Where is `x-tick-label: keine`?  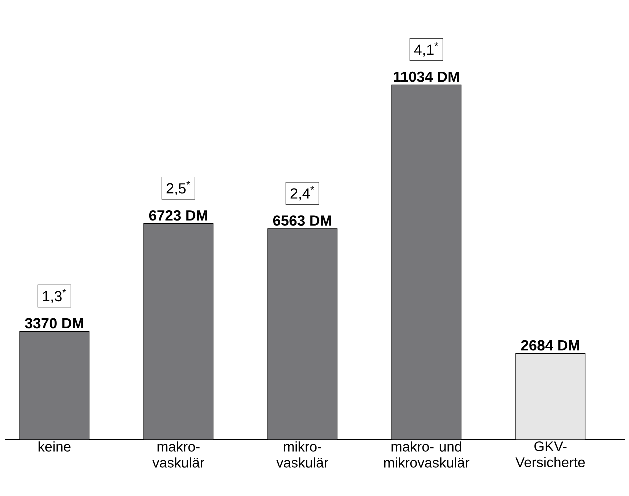
x-tick-label: keine is located at coordinates (54, 447).